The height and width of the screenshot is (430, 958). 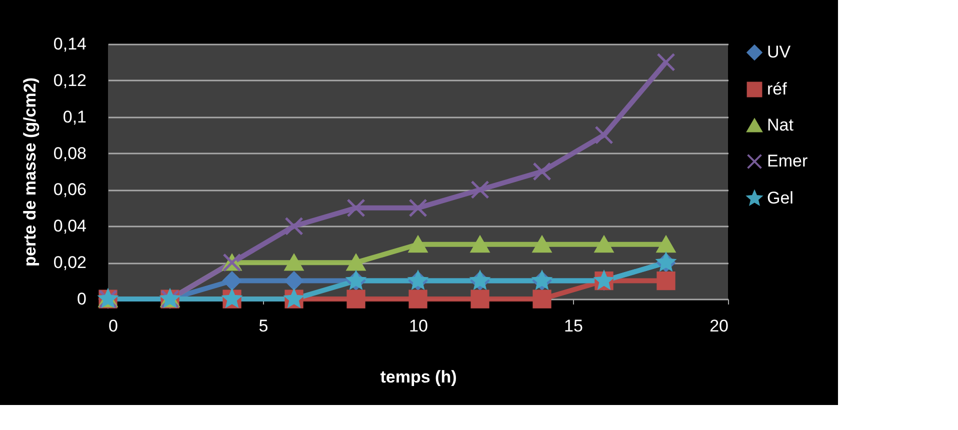 What do you see at coordinates (573, 326) in the screenshot?
I see `x-tick-label: 15` at bounding box center [573, 326].